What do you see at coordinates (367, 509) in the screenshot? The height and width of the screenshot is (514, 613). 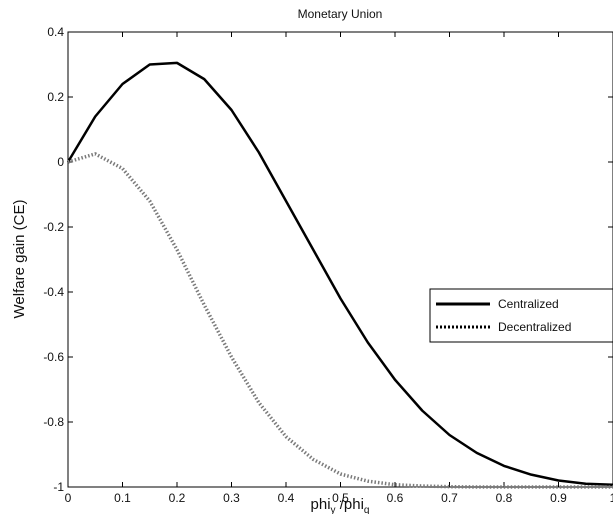 I see `x-axis-label-sub-q: q` at bounding box center [367, 509].